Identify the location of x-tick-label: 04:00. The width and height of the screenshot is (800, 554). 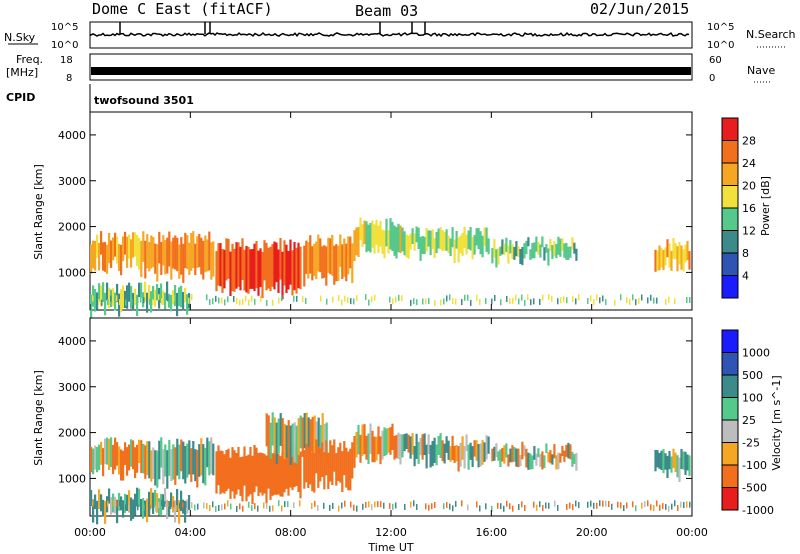
(190, 532).